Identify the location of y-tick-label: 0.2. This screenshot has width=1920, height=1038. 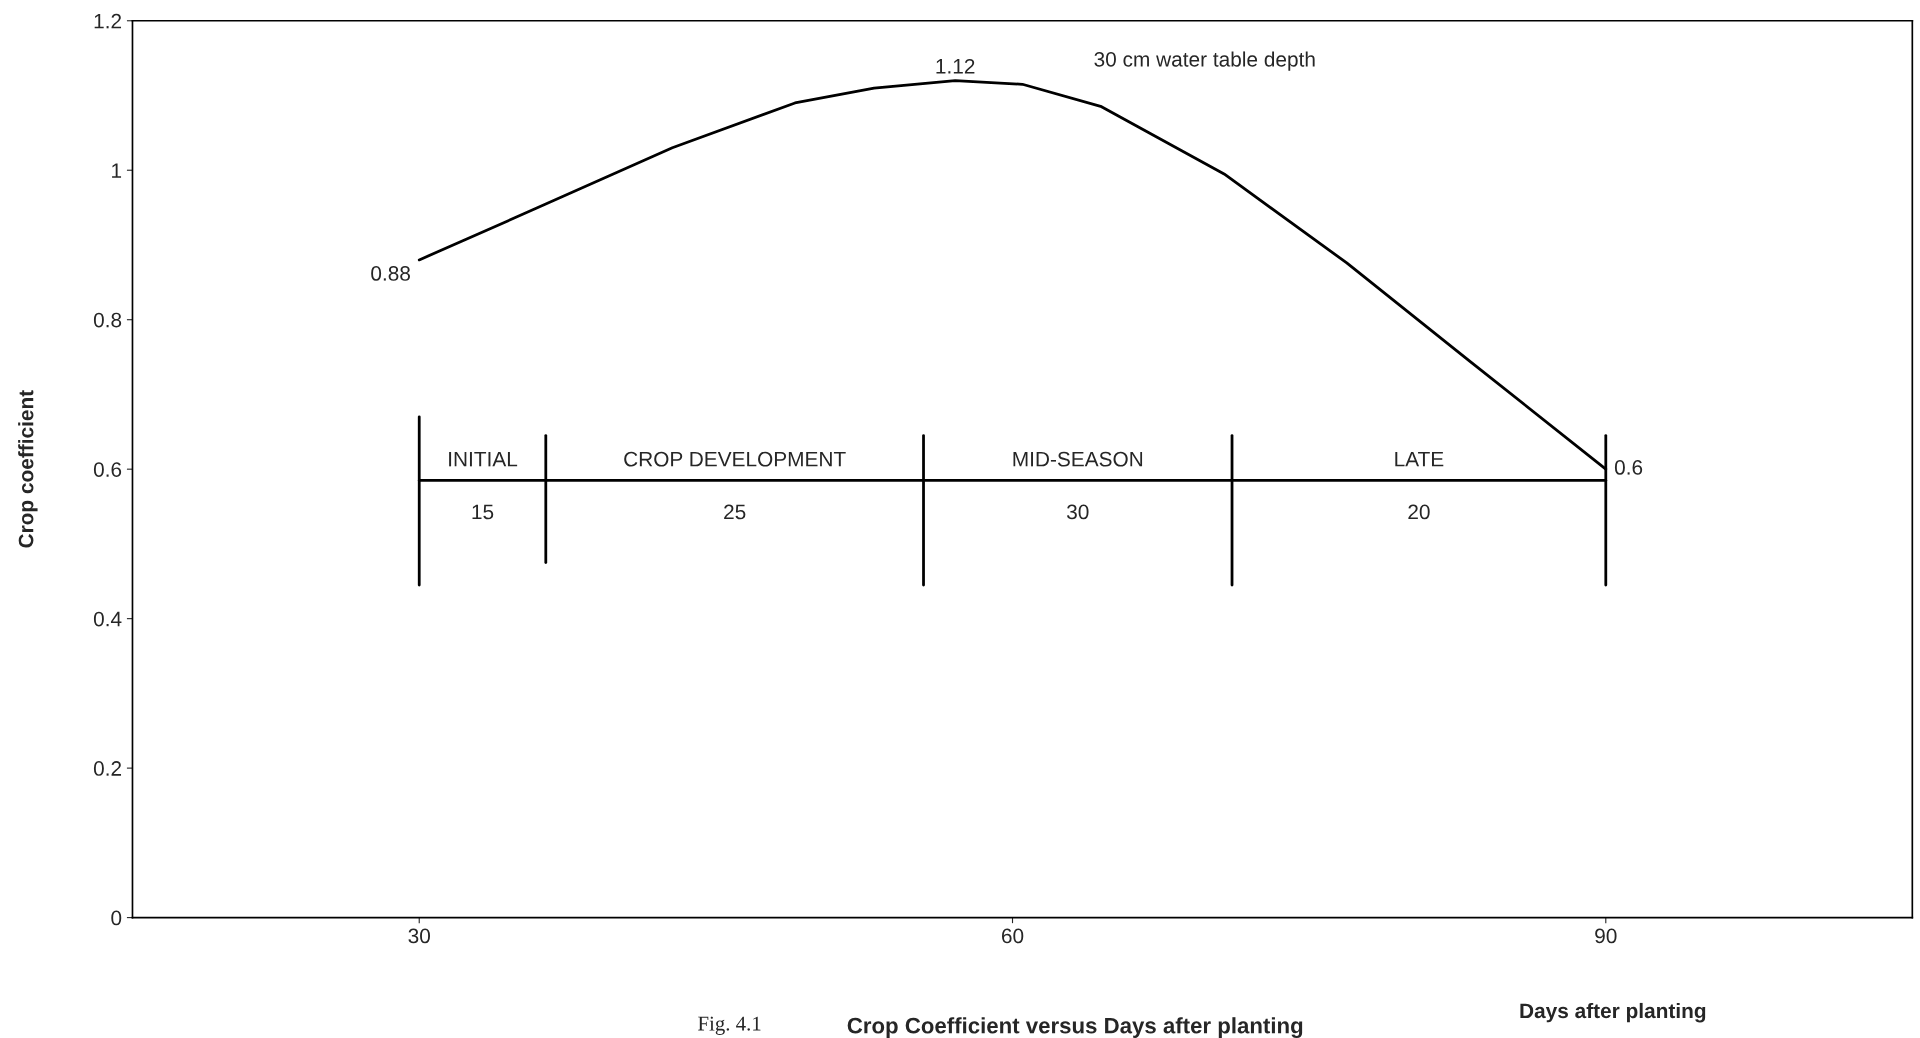
(107, 768).